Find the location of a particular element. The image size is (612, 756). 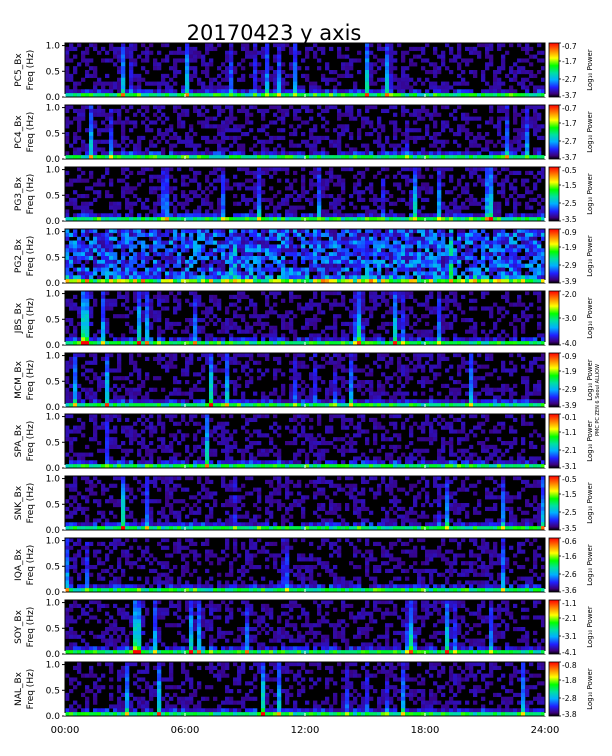

y-label-station: PG2_Bx is located at coordinates (19, 255).